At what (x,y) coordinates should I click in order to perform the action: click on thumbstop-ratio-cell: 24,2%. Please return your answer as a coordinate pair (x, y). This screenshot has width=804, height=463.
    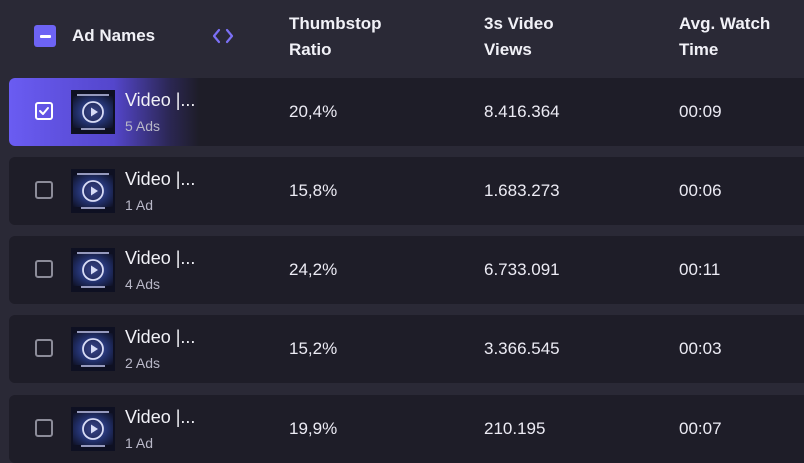
    Looking at the image, I should click on (313, 269).